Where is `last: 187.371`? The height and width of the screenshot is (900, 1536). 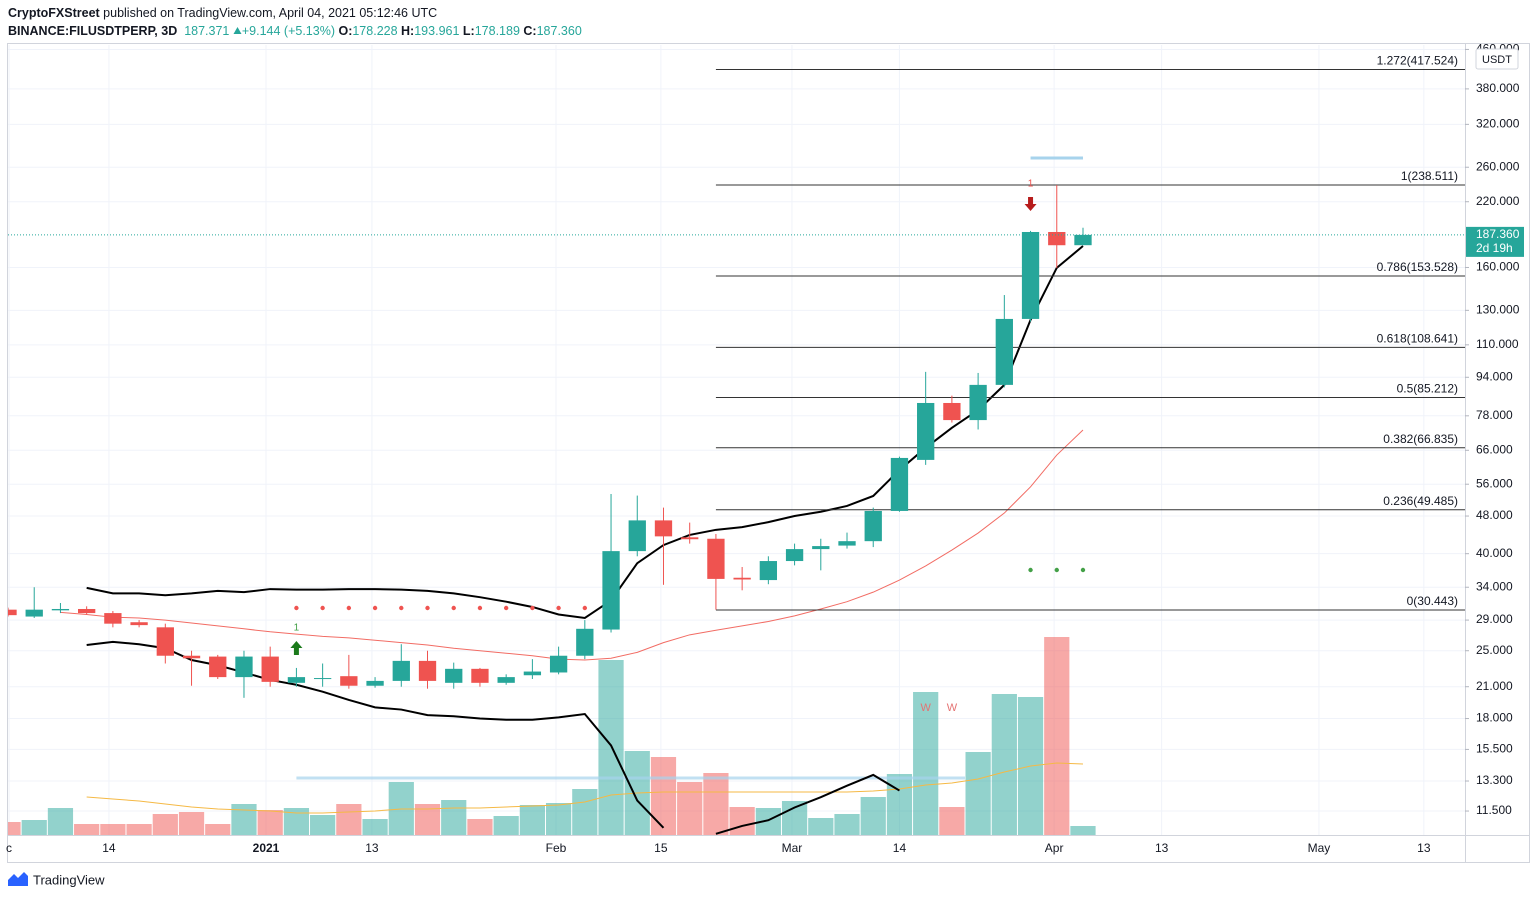 last: 187.371 is located at coordinates (207, 31).